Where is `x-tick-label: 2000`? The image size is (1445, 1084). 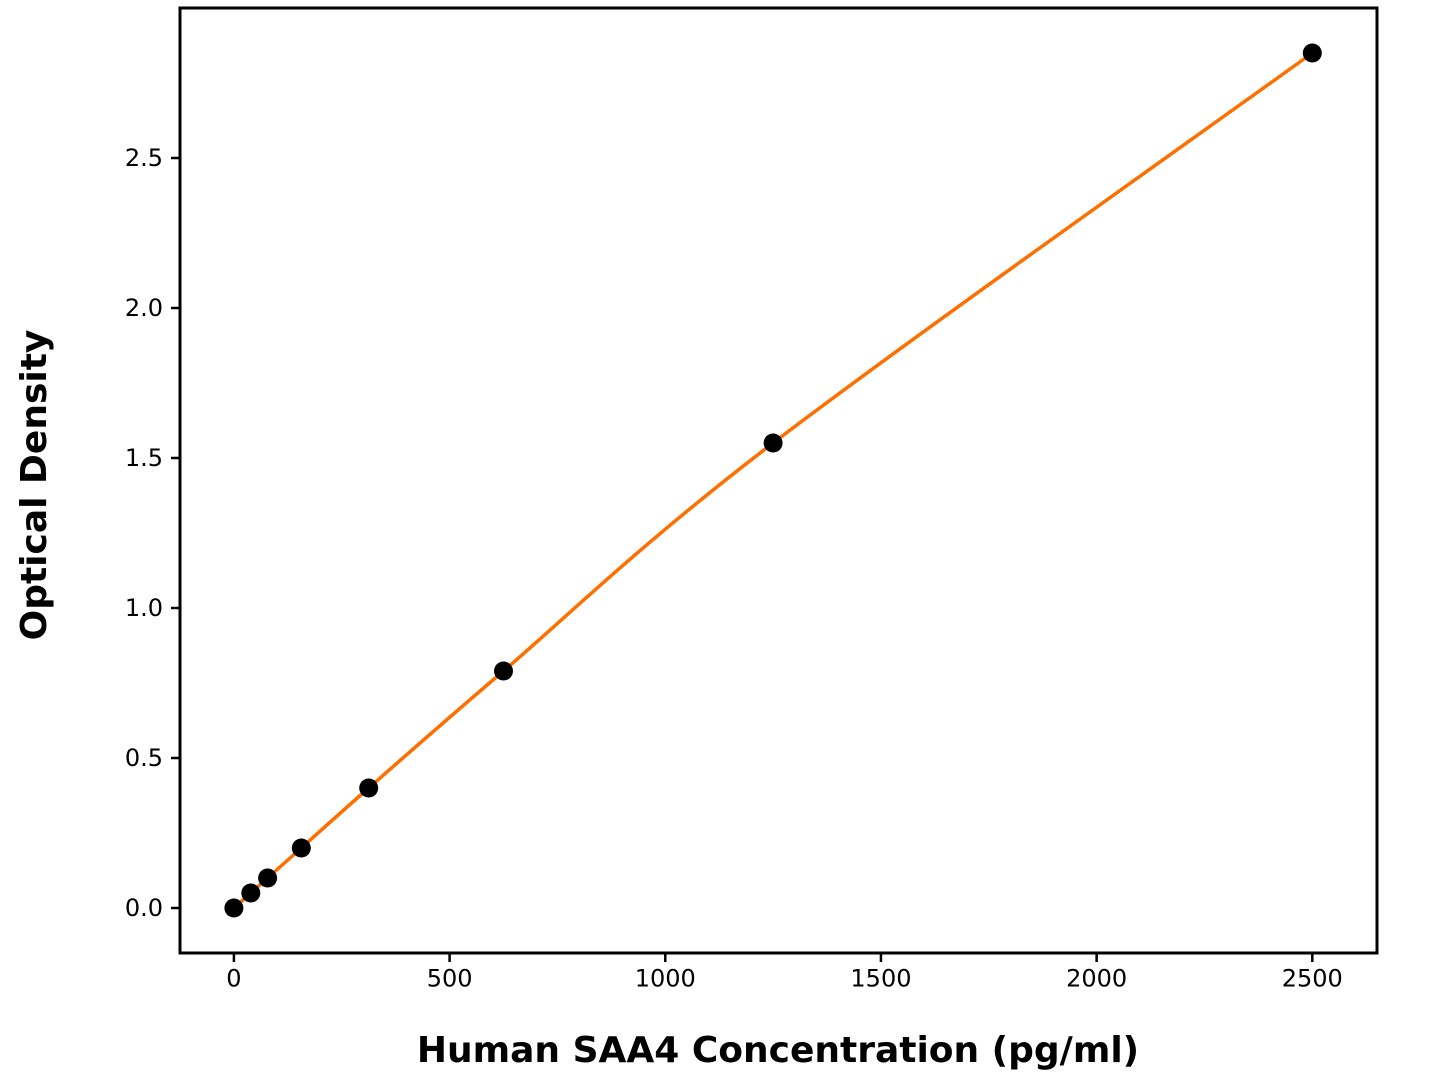 x-tick-label: 2000 is located at coordinates (1096, 979).